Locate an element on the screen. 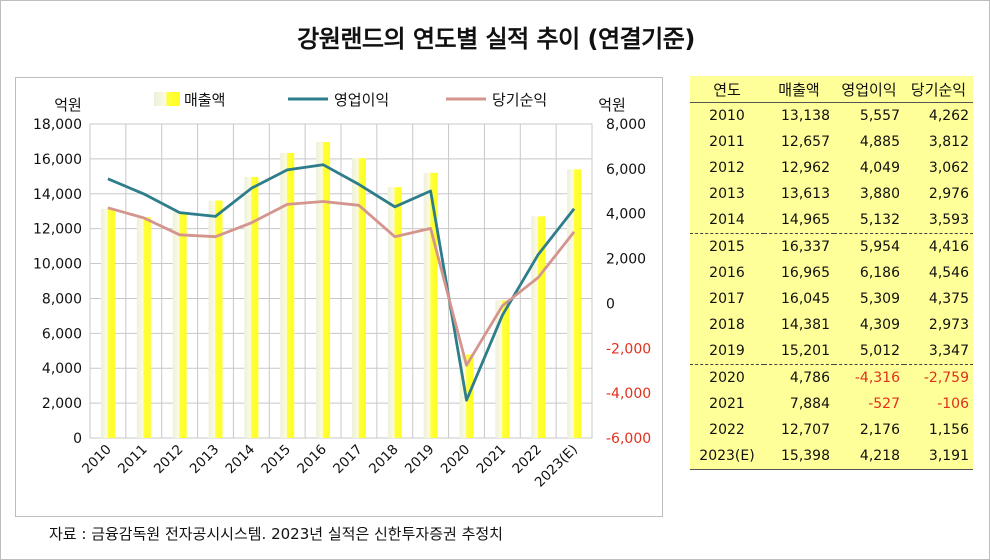 This screenshot has height=560, width=990. table-row: 2018 14,381 4,309 2,973 is located at coordinates (831, 325).